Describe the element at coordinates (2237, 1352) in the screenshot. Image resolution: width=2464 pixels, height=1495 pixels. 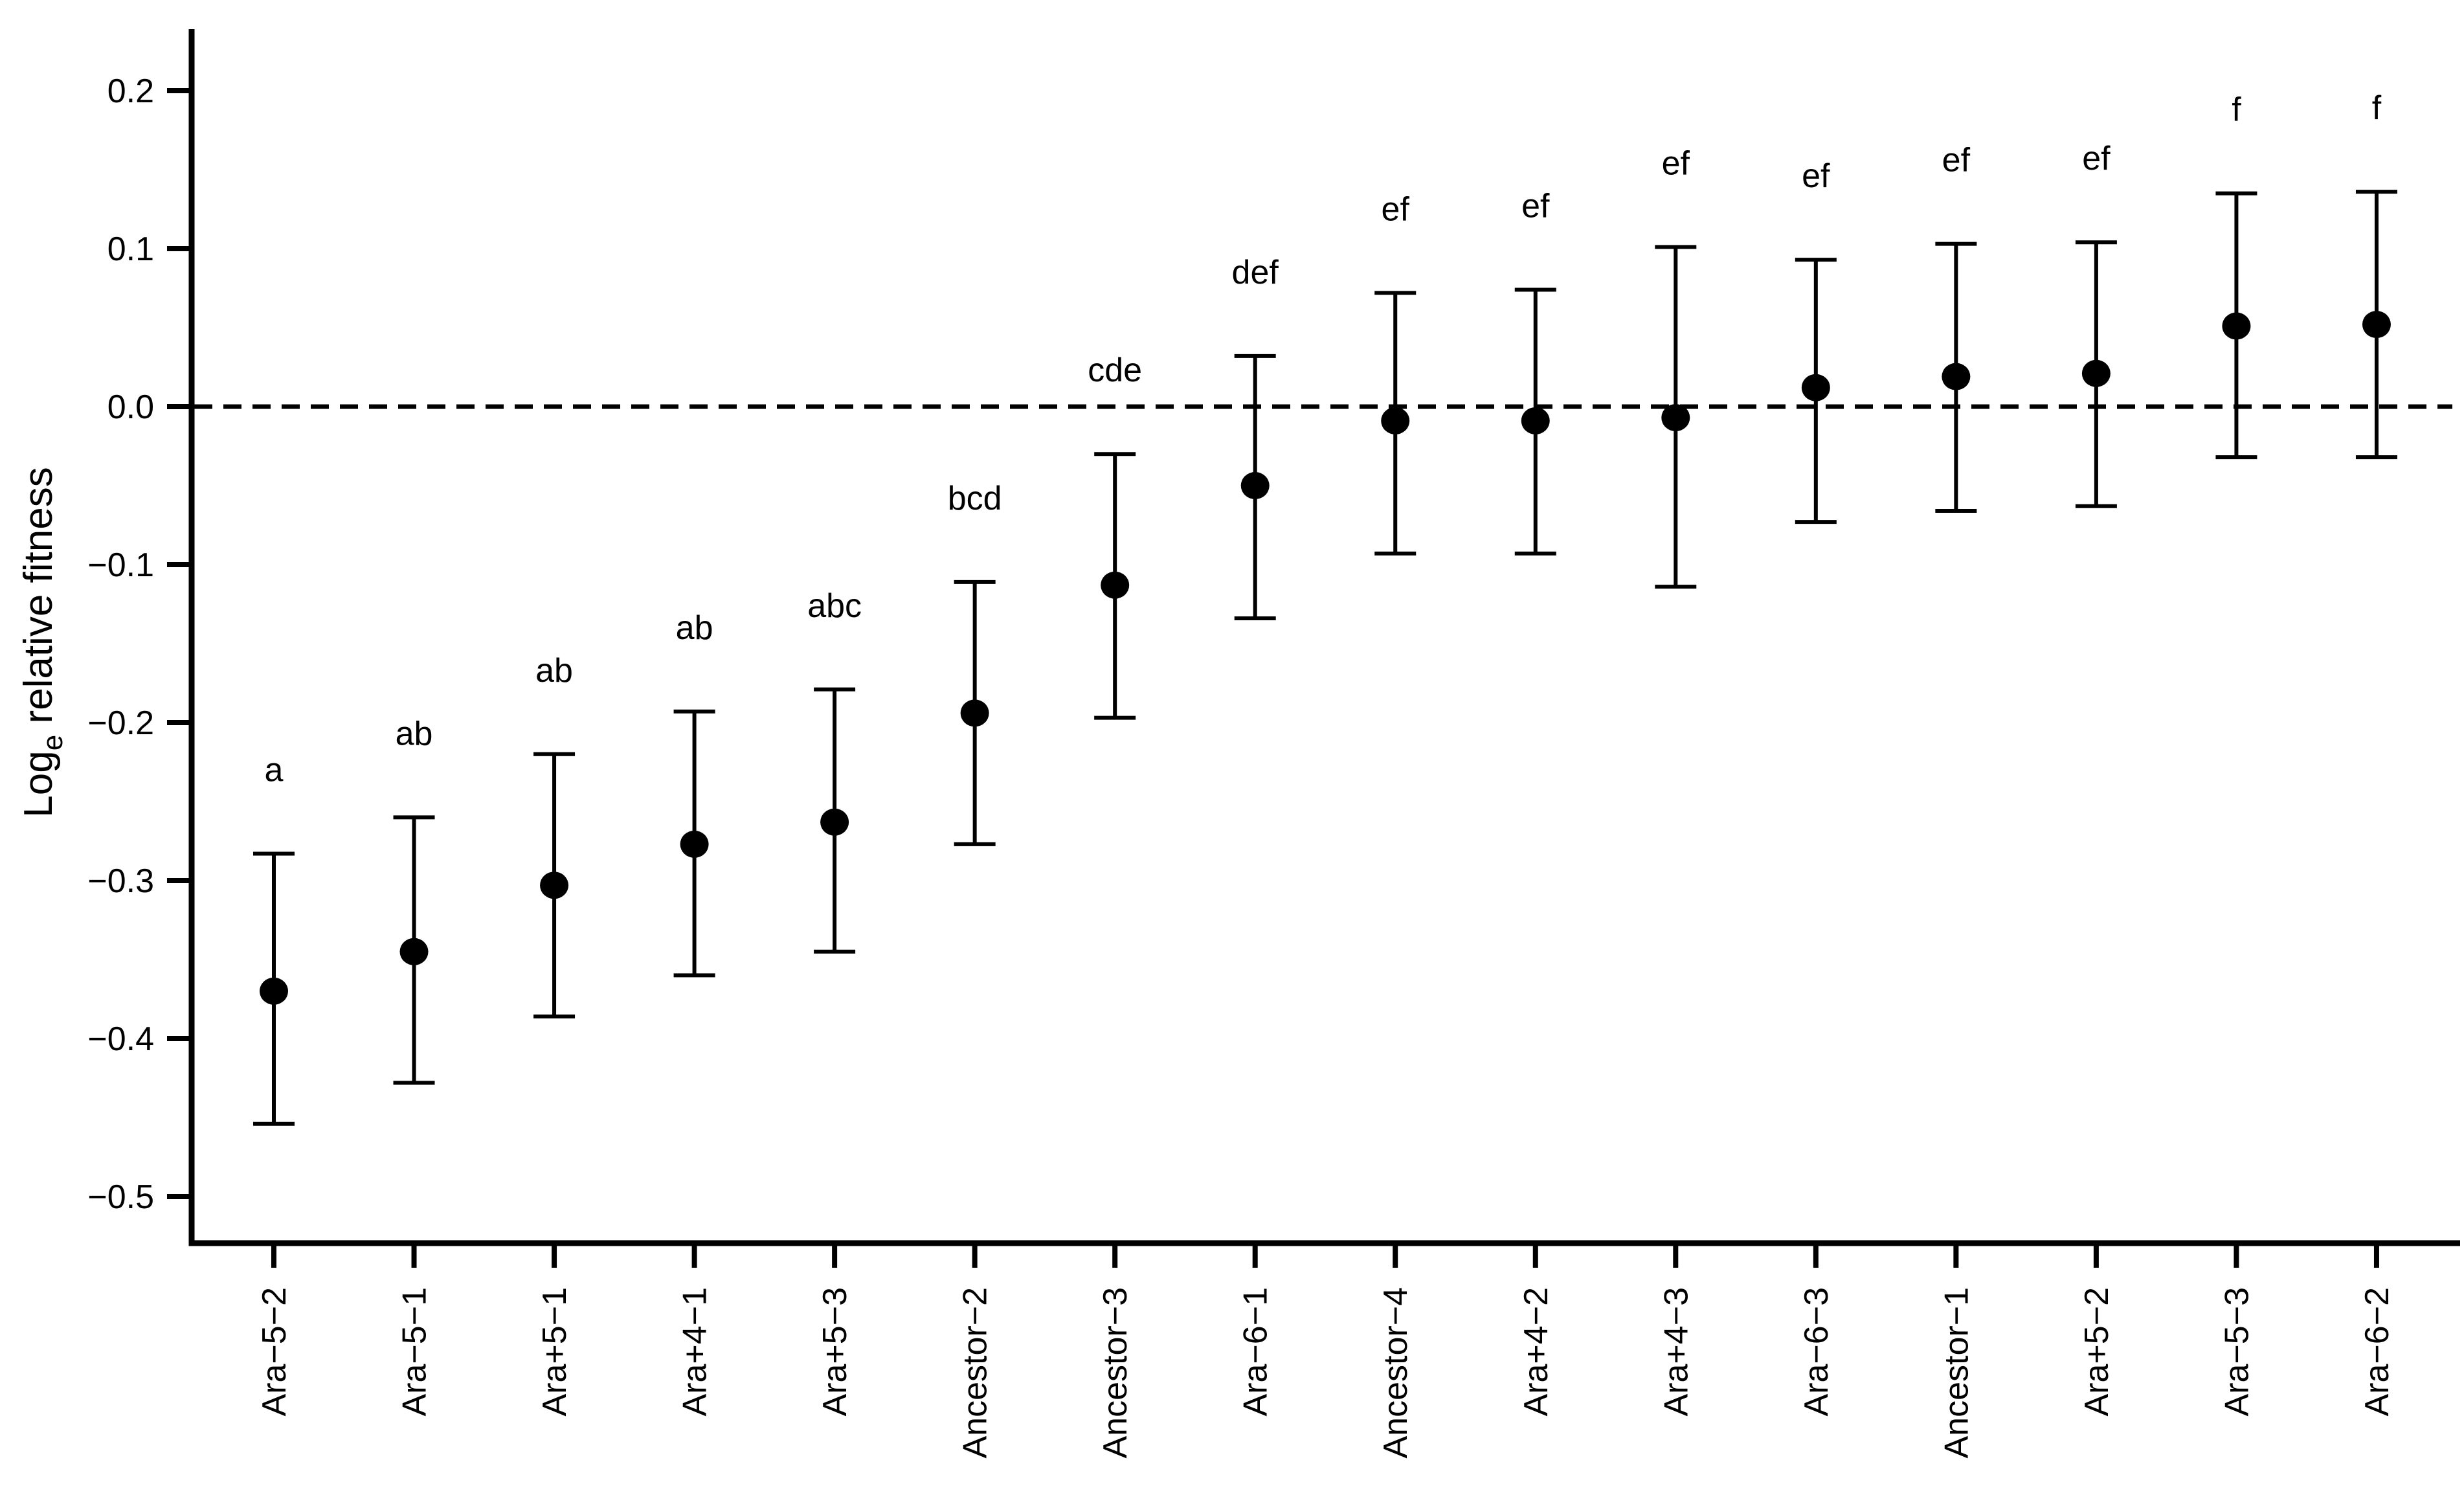
I see `x-tick-label: Ara−5−3` at that location.